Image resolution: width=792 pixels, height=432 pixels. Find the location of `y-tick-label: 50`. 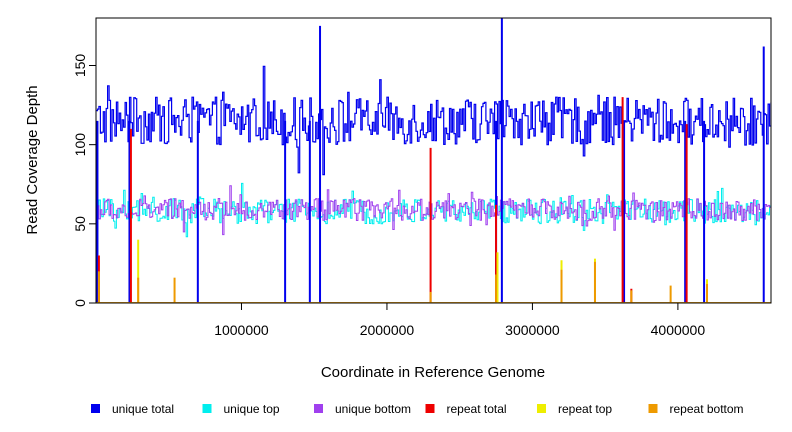

y-tick-label: 50 is located at coordinates (80, 224).